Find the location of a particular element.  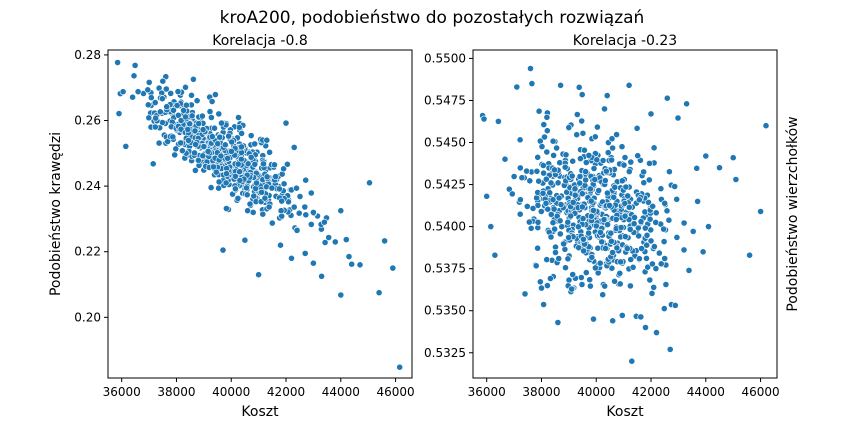

y-tick-label: 0.5425 is located at coordinates (445, 185).